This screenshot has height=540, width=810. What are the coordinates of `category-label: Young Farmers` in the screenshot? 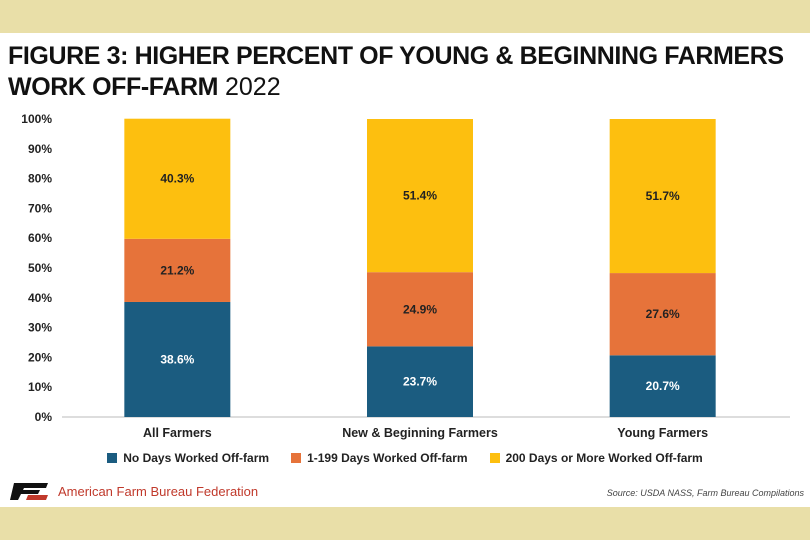 It's located at (662, 433).